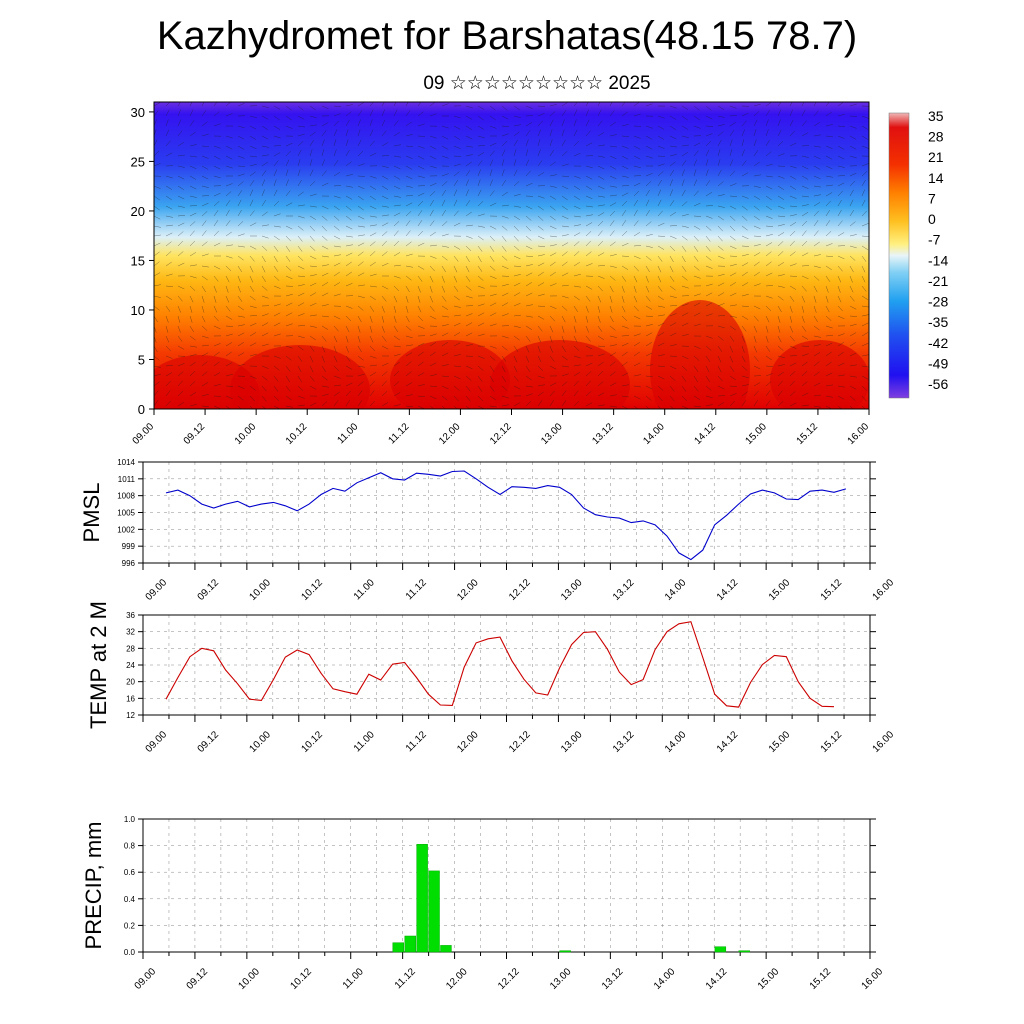 The image size is (1024, 1024). What do you see at coordinates (506, 515) in the screenshot?
I see `pmsl-series-line` at bounding box center [506, 515].